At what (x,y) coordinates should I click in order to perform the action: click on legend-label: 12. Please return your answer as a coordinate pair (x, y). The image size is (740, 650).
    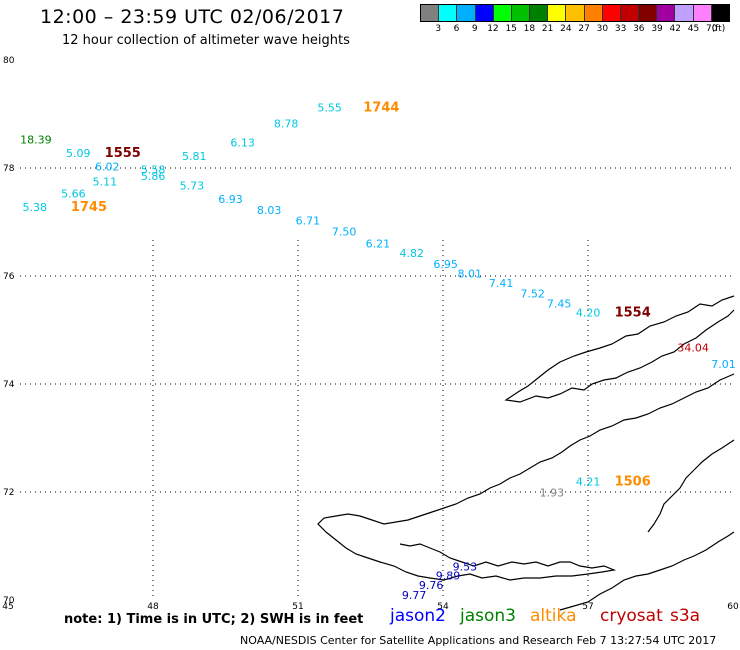
    Looking at the image, I should click on (493, 29).